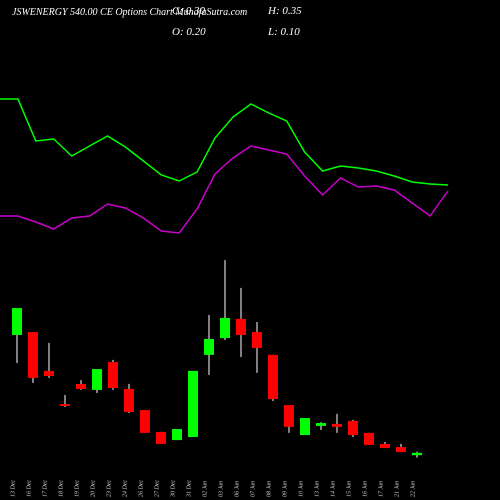 The width and height of the screenshot is (500, 500). I want to click on x-tick-label: 13 Jan, so click(317, 489).